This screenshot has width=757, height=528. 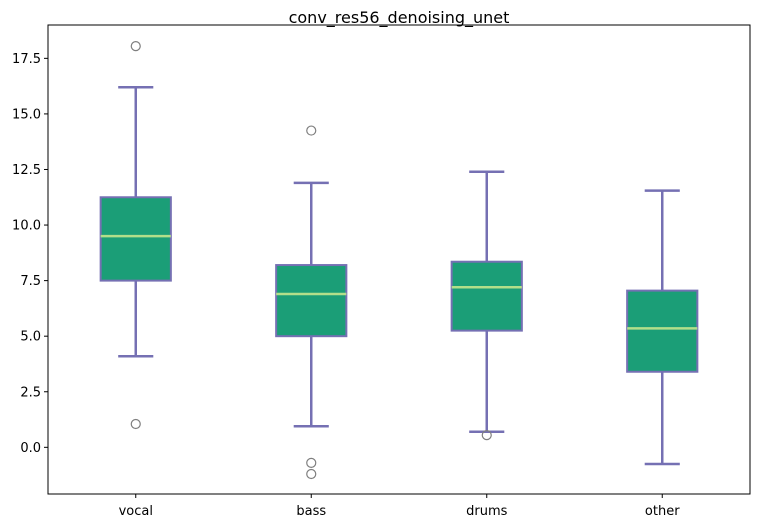 What do you see at coordinates (30, 448) in the screenshot?
I see `y-tick-label: 0.0` at bounding box center [30, 448].